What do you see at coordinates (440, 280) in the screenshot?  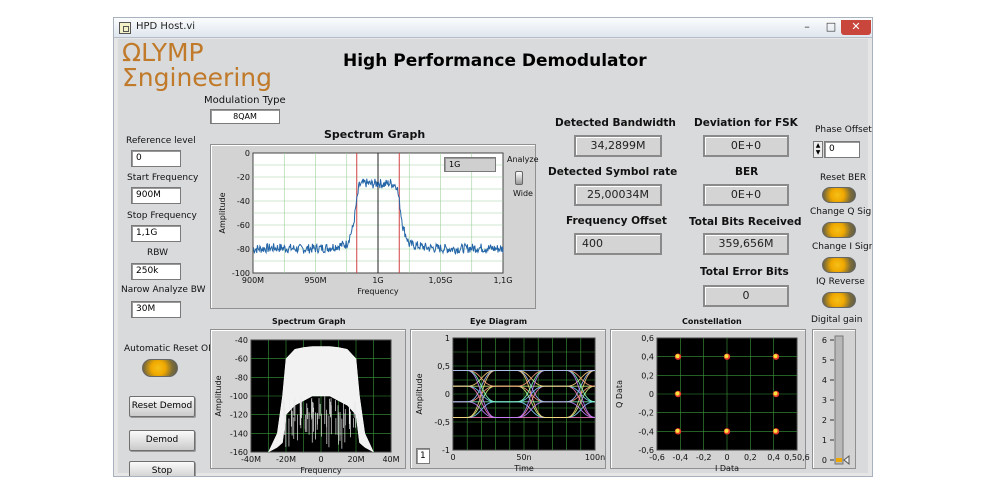 I see `spectrum-x-tick-label: 1,05G` at bounding box center [440, 280].